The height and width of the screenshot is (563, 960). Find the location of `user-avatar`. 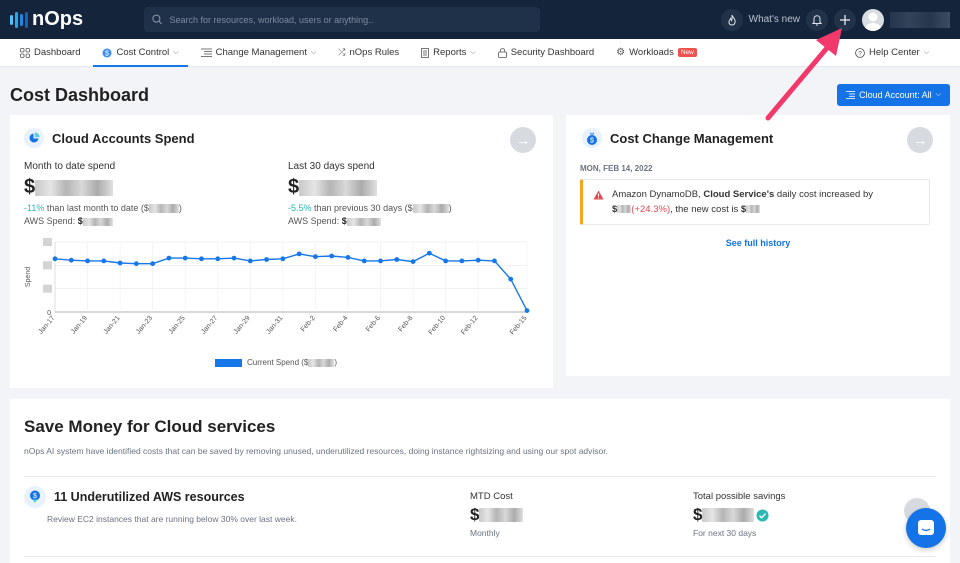

user-avatar is located at coordinates (873, 19).